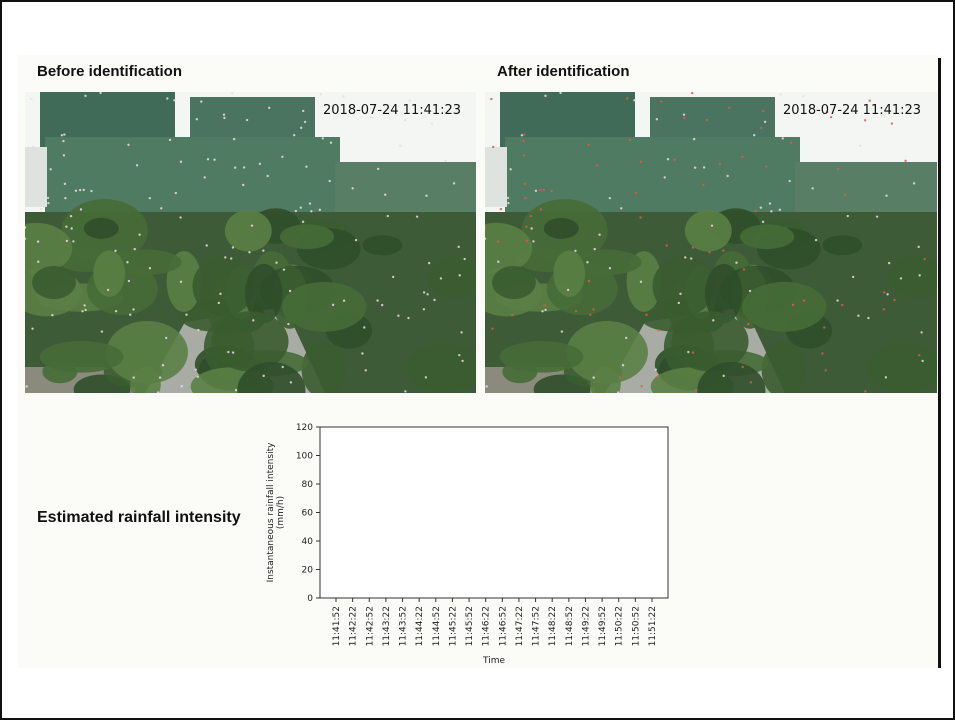 The height and width of the screenshot is (720, 955). Describe the element at coordinates (392, 110) in the screenshot. I see `timestamp: 2018-07-24 11:41:23` at that location.